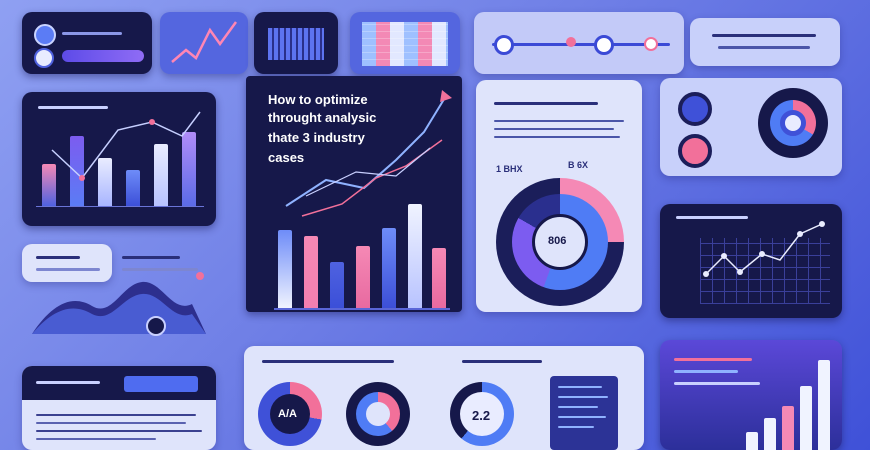 The height and width of the screenshot is (450, 870). I want to click on donut-2-core, so click(378, 414).